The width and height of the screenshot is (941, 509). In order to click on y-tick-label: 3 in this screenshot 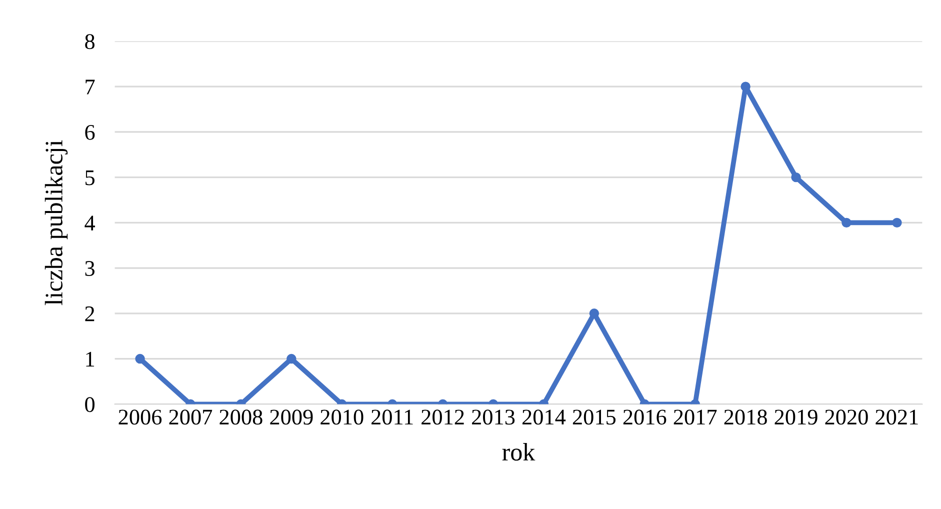, I will do `click(89, 268)`.